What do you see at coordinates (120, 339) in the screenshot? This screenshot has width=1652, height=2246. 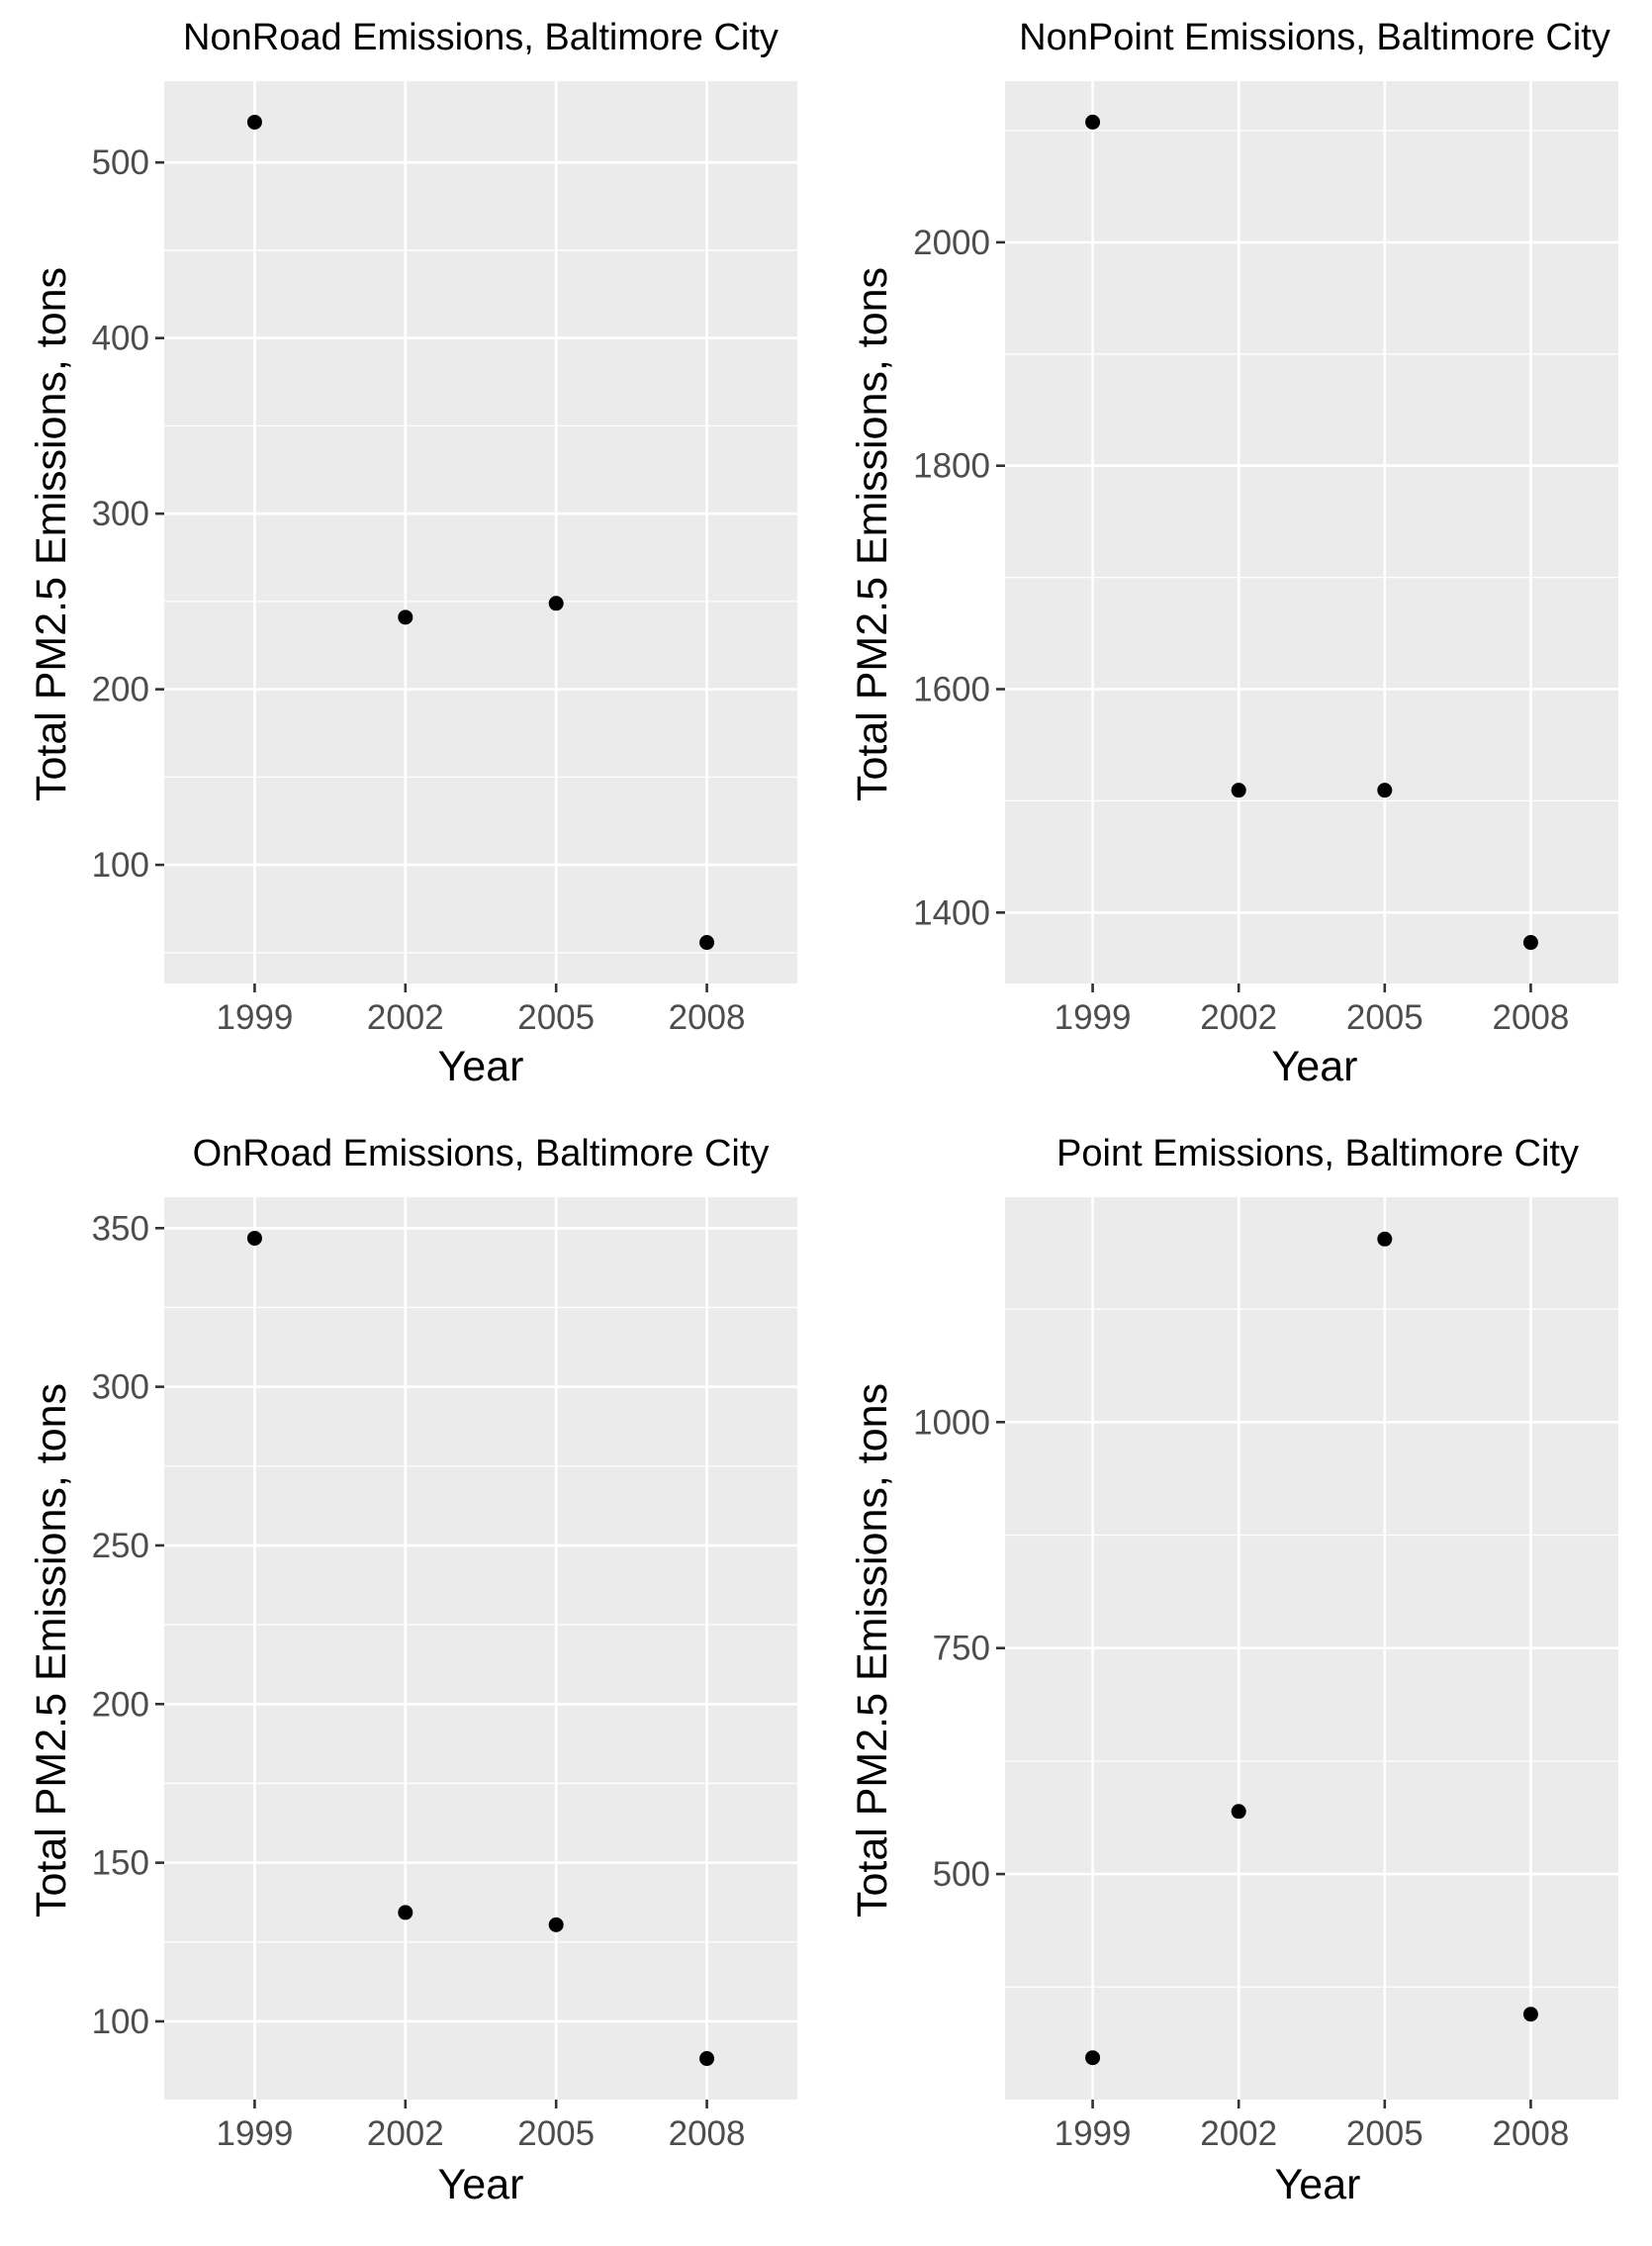 I see `nonroad-y-tick-label-400: 400` at bounding box center [120, 339].